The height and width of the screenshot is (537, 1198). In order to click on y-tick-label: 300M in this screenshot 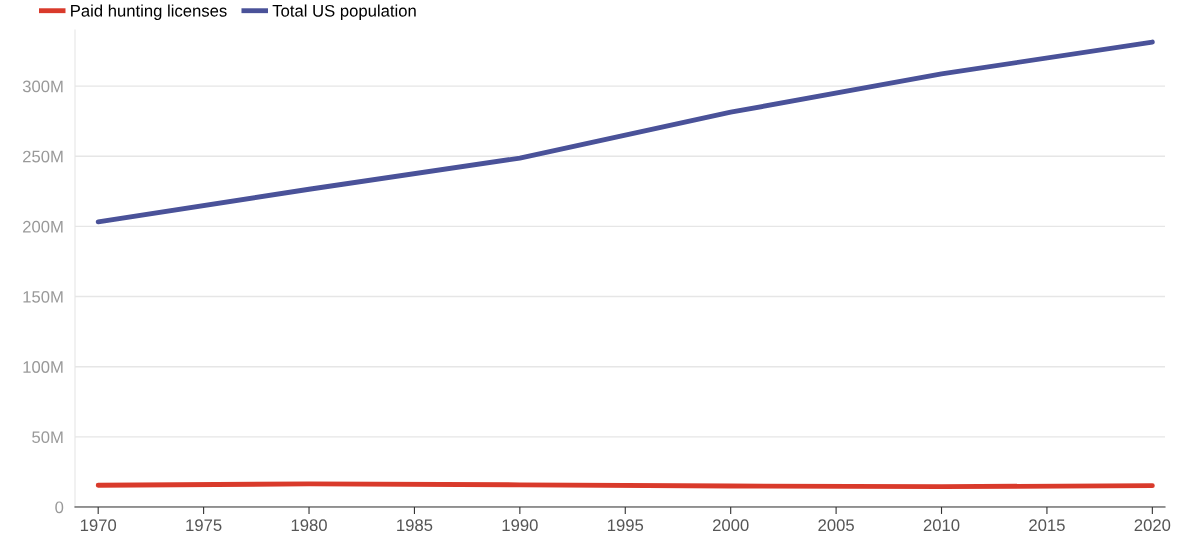, I will do `click(42, 86)`.